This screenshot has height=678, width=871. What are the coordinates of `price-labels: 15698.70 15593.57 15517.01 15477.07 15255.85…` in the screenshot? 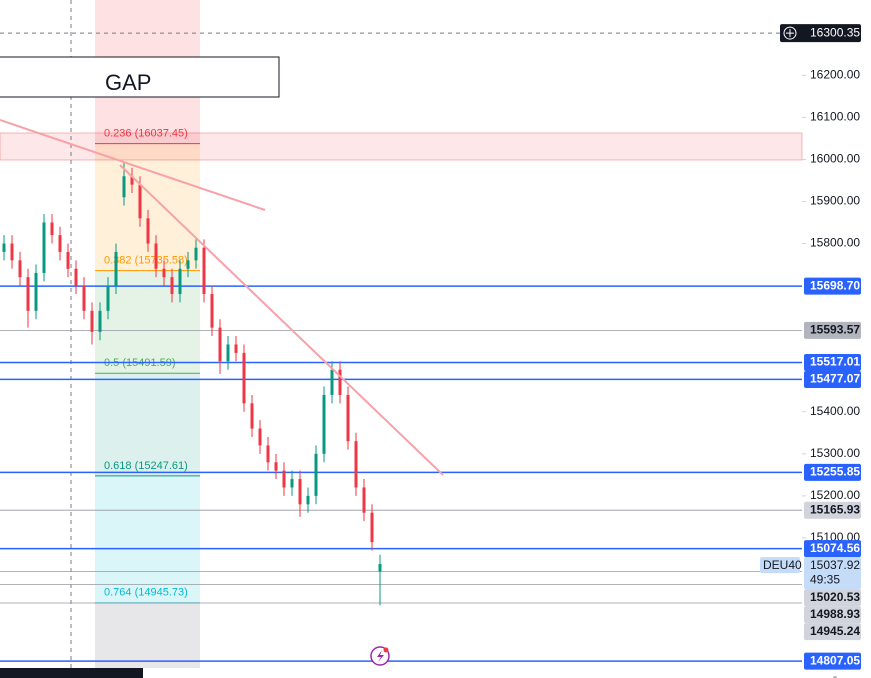 It's located at (810, 347).